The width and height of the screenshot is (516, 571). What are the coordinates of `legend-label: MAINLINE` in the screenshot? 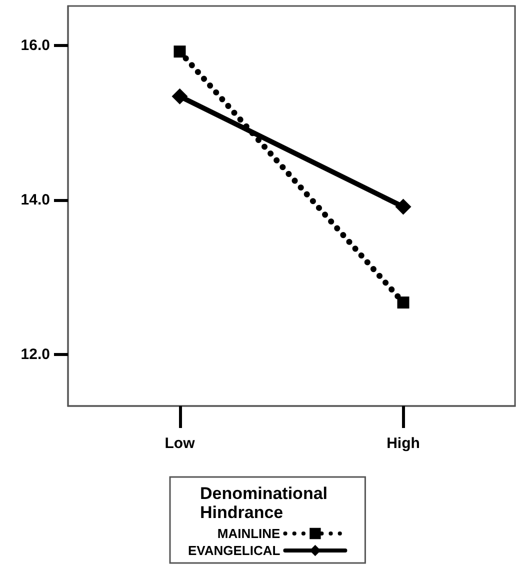 It's located at (249, 533).